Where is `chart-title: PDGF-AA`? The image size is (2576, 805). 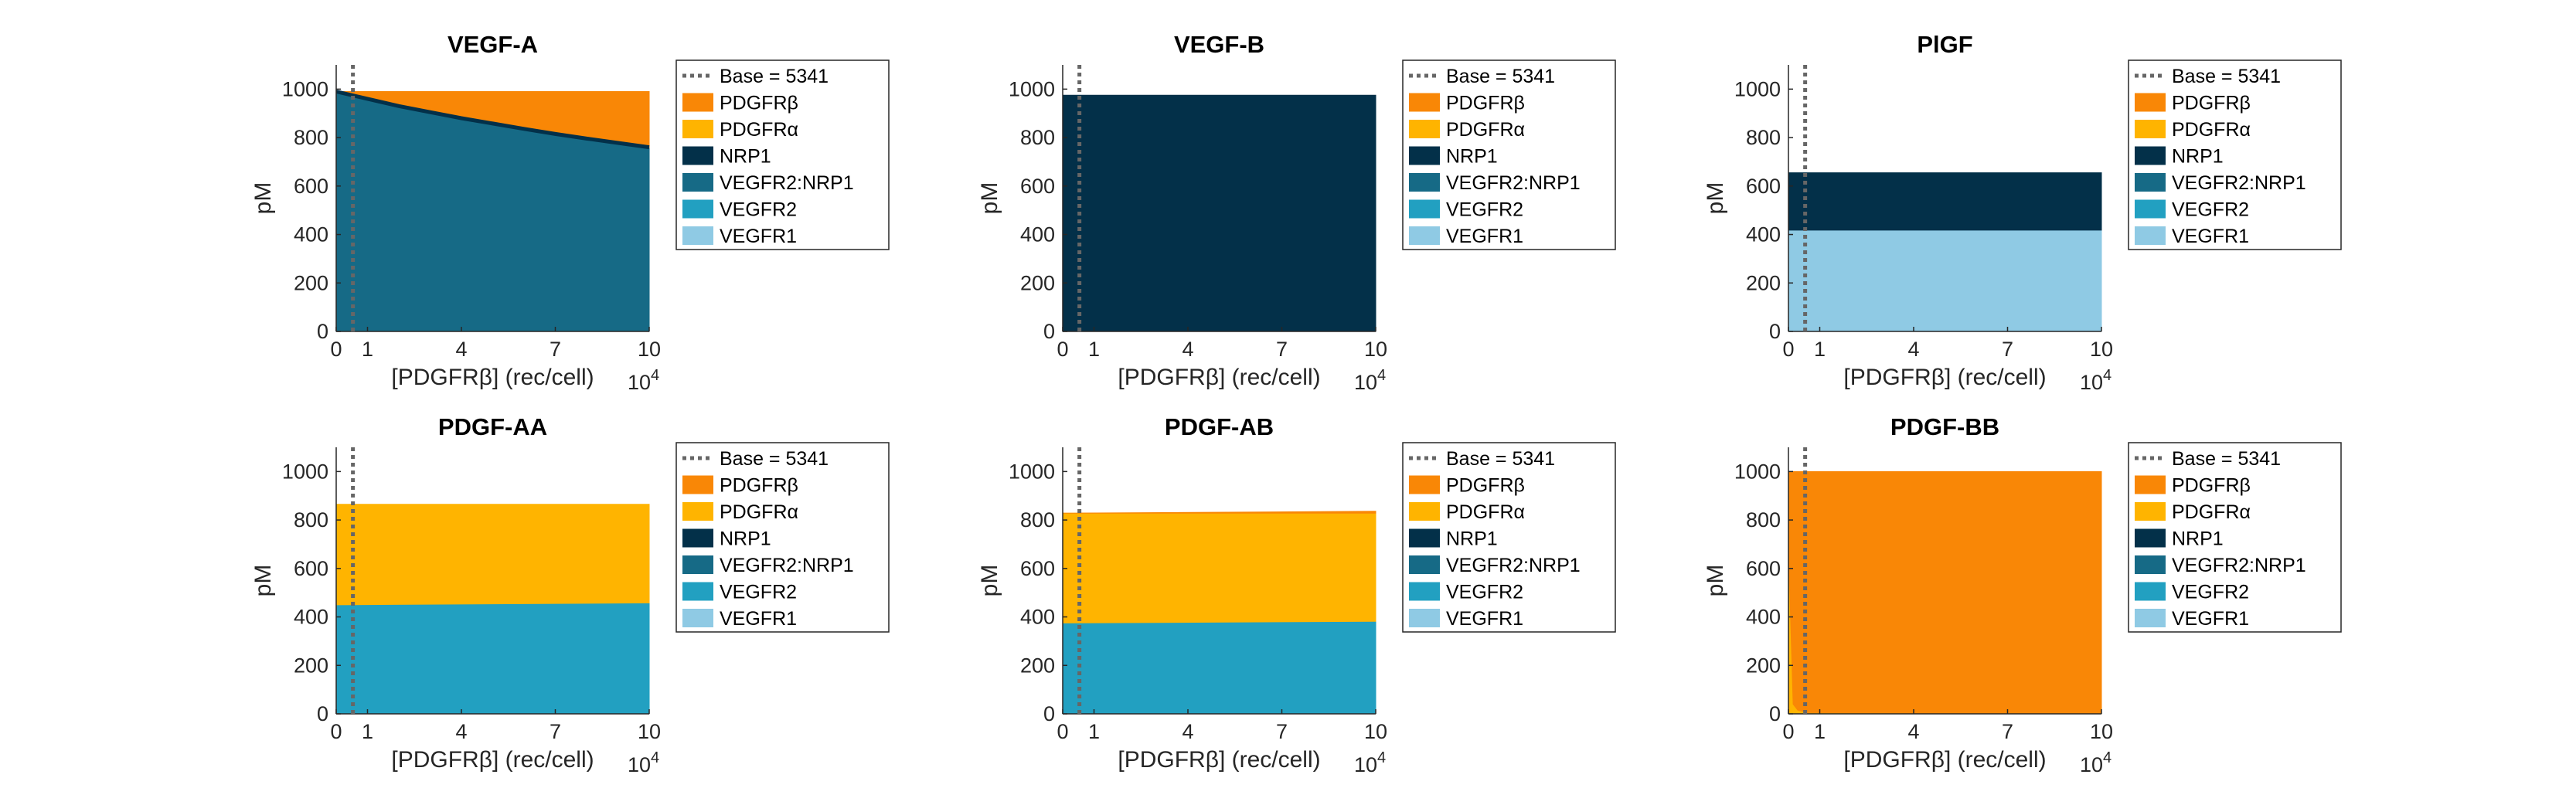 chart-title: PDGF-AA is located at coordinates (492, 426).